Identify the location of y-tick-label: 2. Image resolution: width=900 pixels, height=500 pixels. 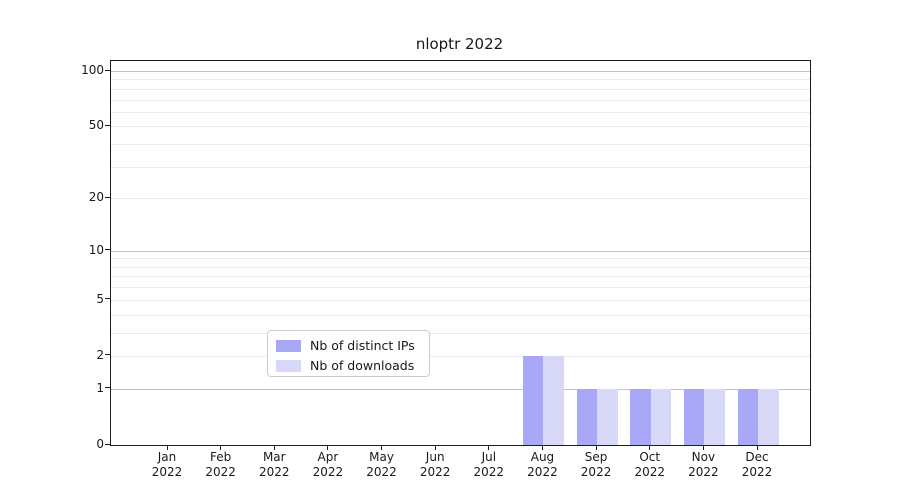
(100, 354).